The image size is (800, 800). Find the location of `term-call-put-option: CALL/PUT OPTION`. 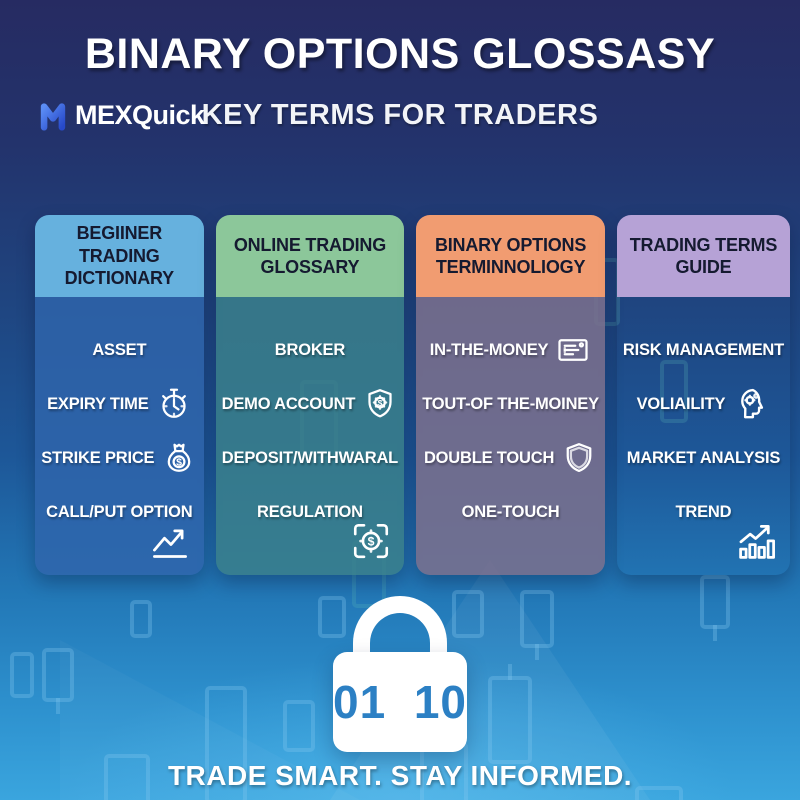

term-call-put-option: CALL/PUT OPTION is located at coordinates (119, 512).